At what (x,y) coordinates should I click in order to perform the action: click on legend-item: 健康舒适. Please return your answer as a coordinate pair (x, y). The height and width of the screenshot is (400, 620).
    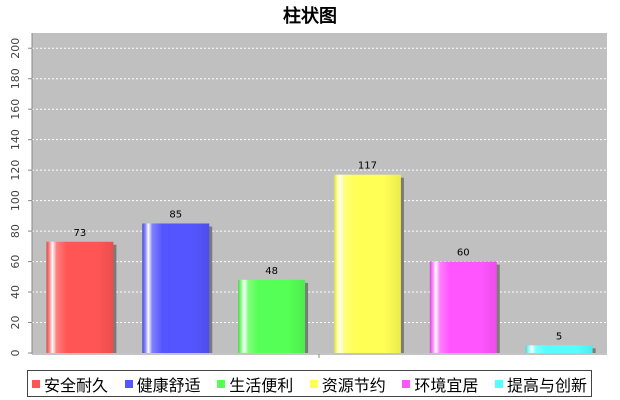
    Looking at the image, I should click on (162, 384).